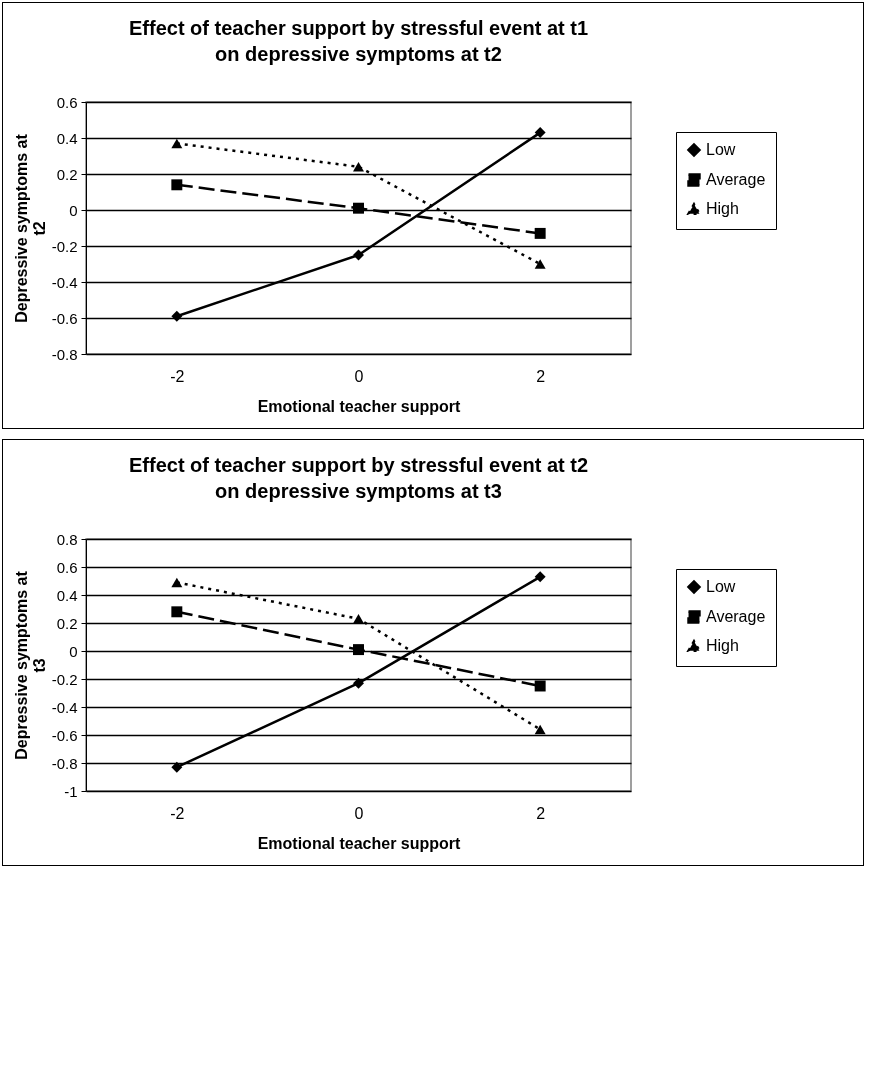 The image size is (870, 1065). I want to click on y-tick-label: -1, so click(71, 791).